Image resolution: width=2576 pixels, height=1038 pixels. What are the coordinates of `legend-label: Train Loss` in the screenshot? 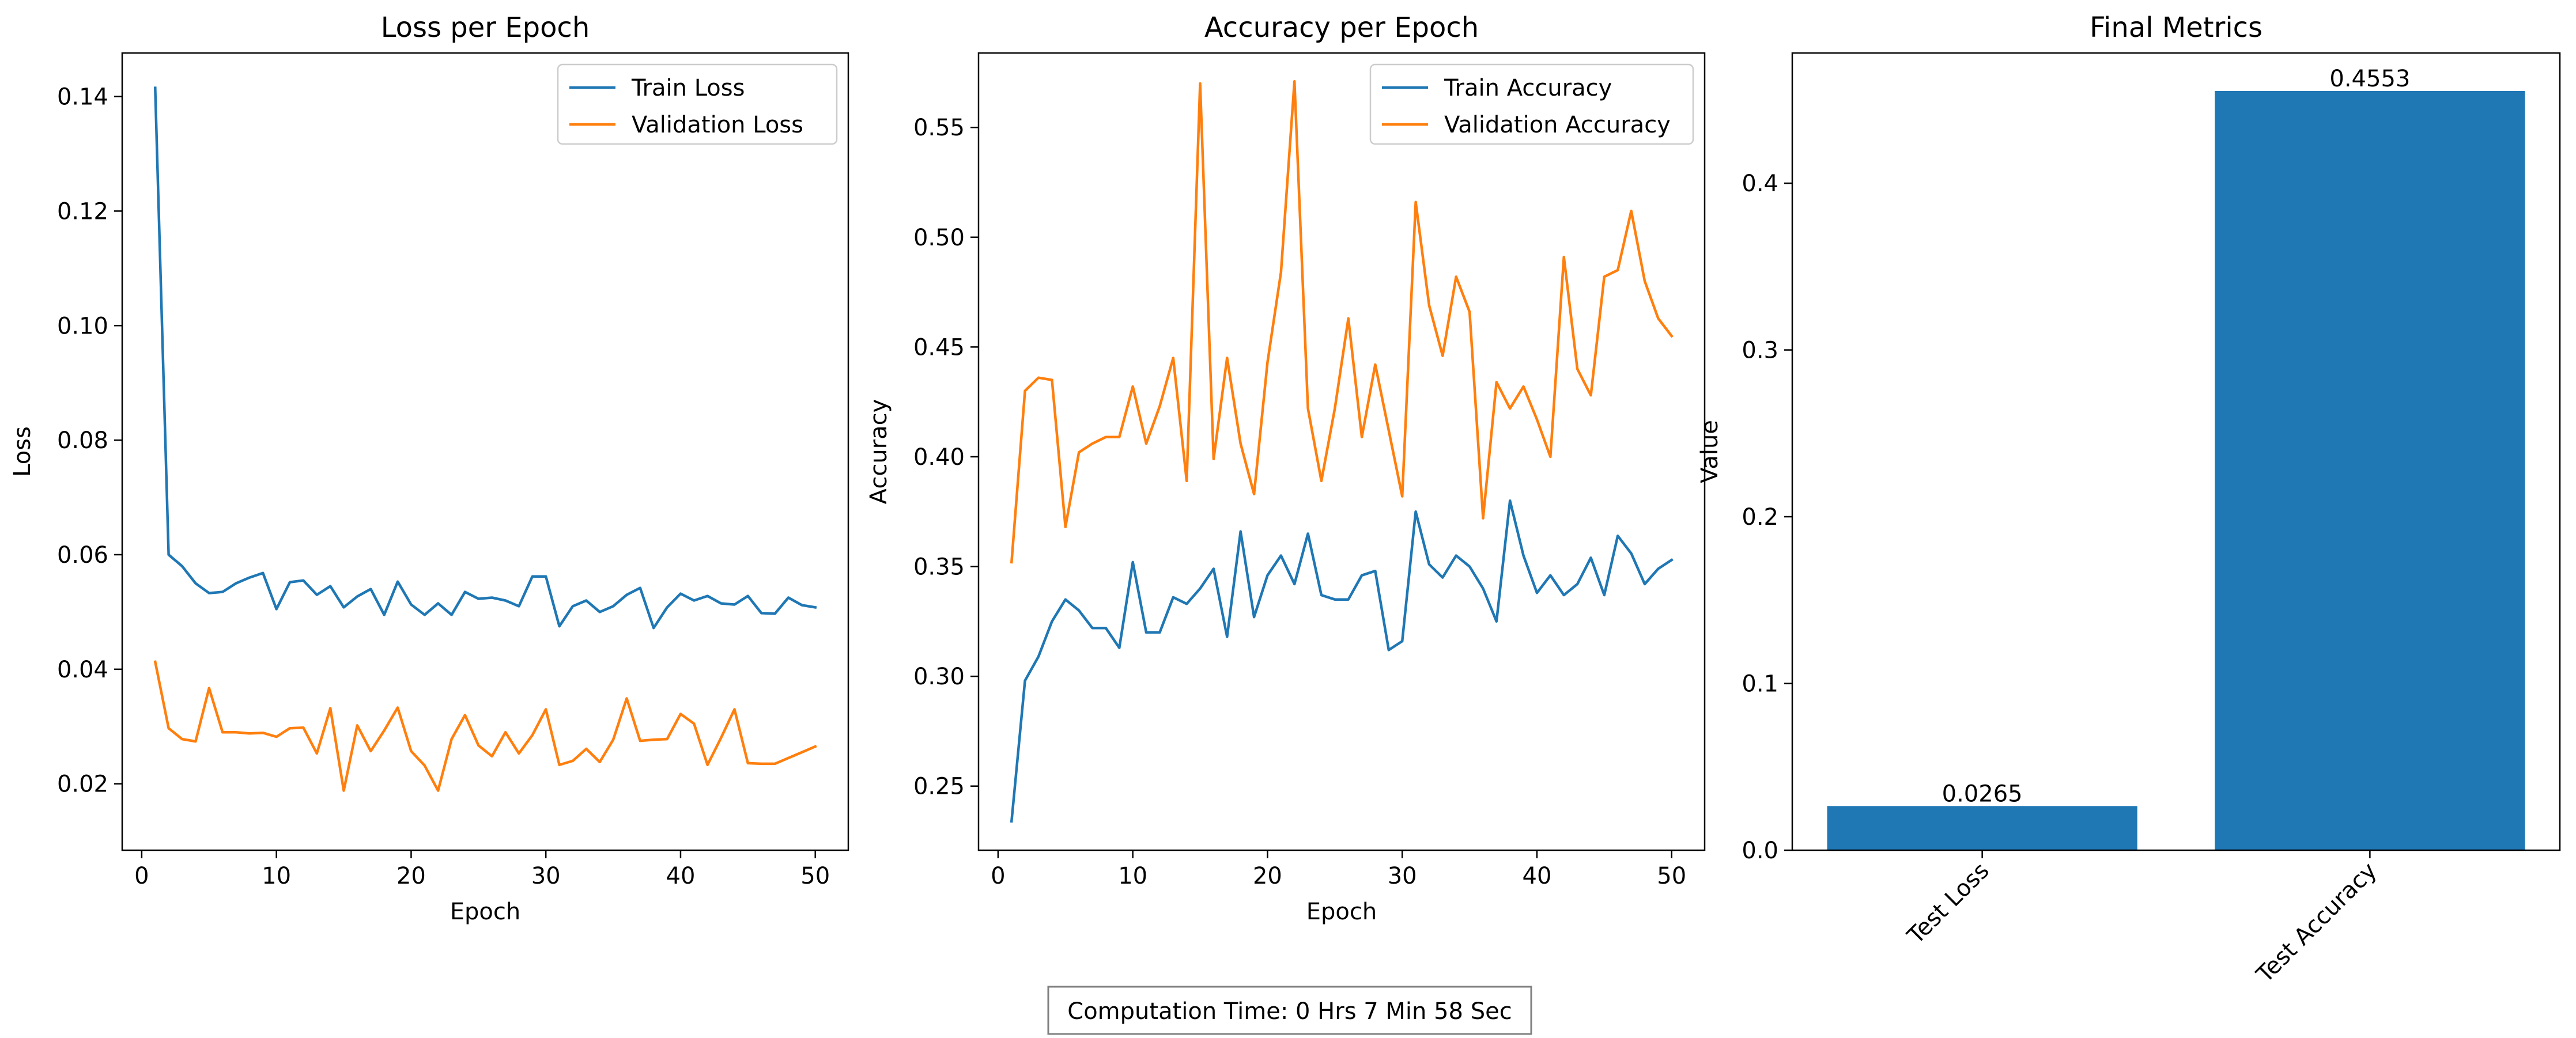 It's located at (688, 88).